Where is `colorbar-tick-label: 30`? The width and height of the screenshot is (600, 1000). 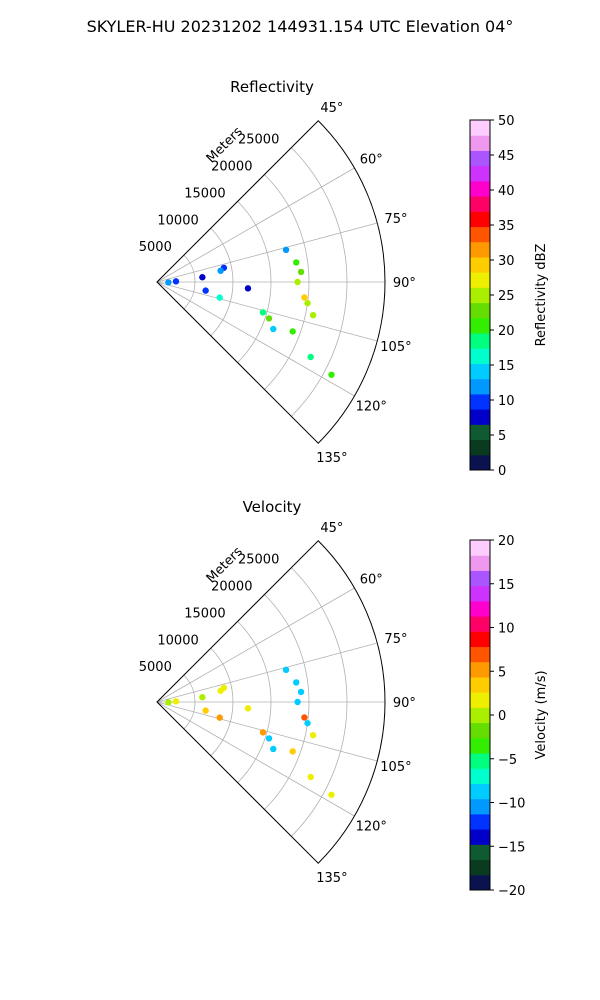
colorbar-tick-label: 30 is located at coordinates (506, 261).